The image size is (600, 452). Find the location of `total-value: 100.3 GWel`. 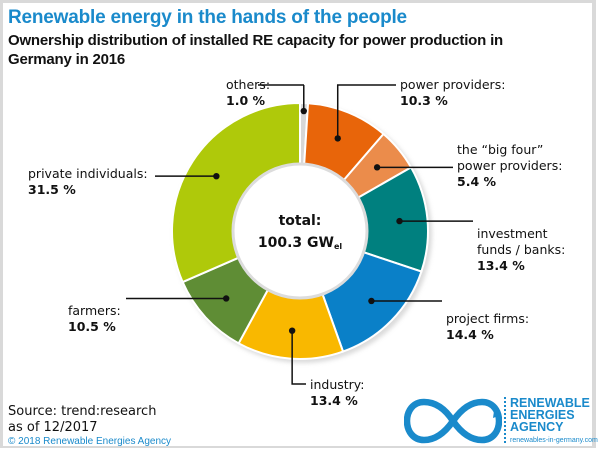

total-value: 100.3 GWel is located at coordinates (300, 243).